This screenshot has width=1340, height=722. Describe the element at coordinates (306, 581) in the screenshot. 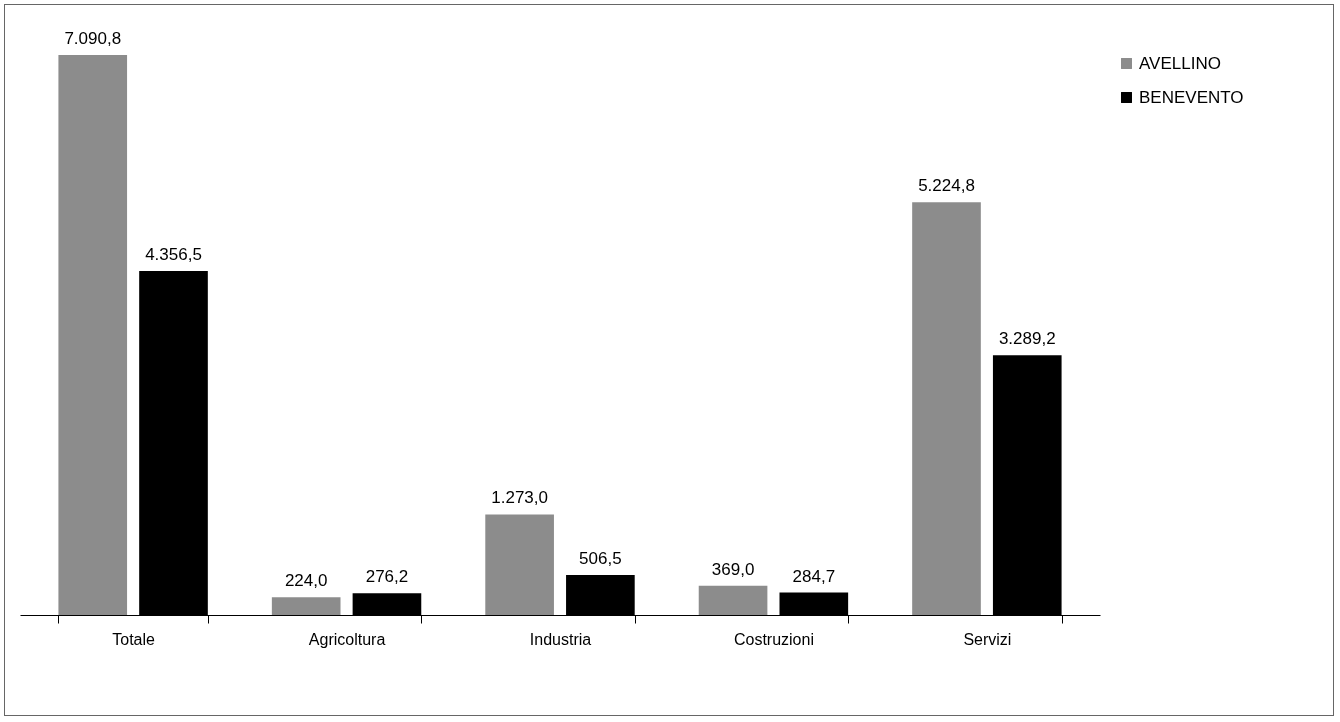

I see `data-label: 224,0` at that location.